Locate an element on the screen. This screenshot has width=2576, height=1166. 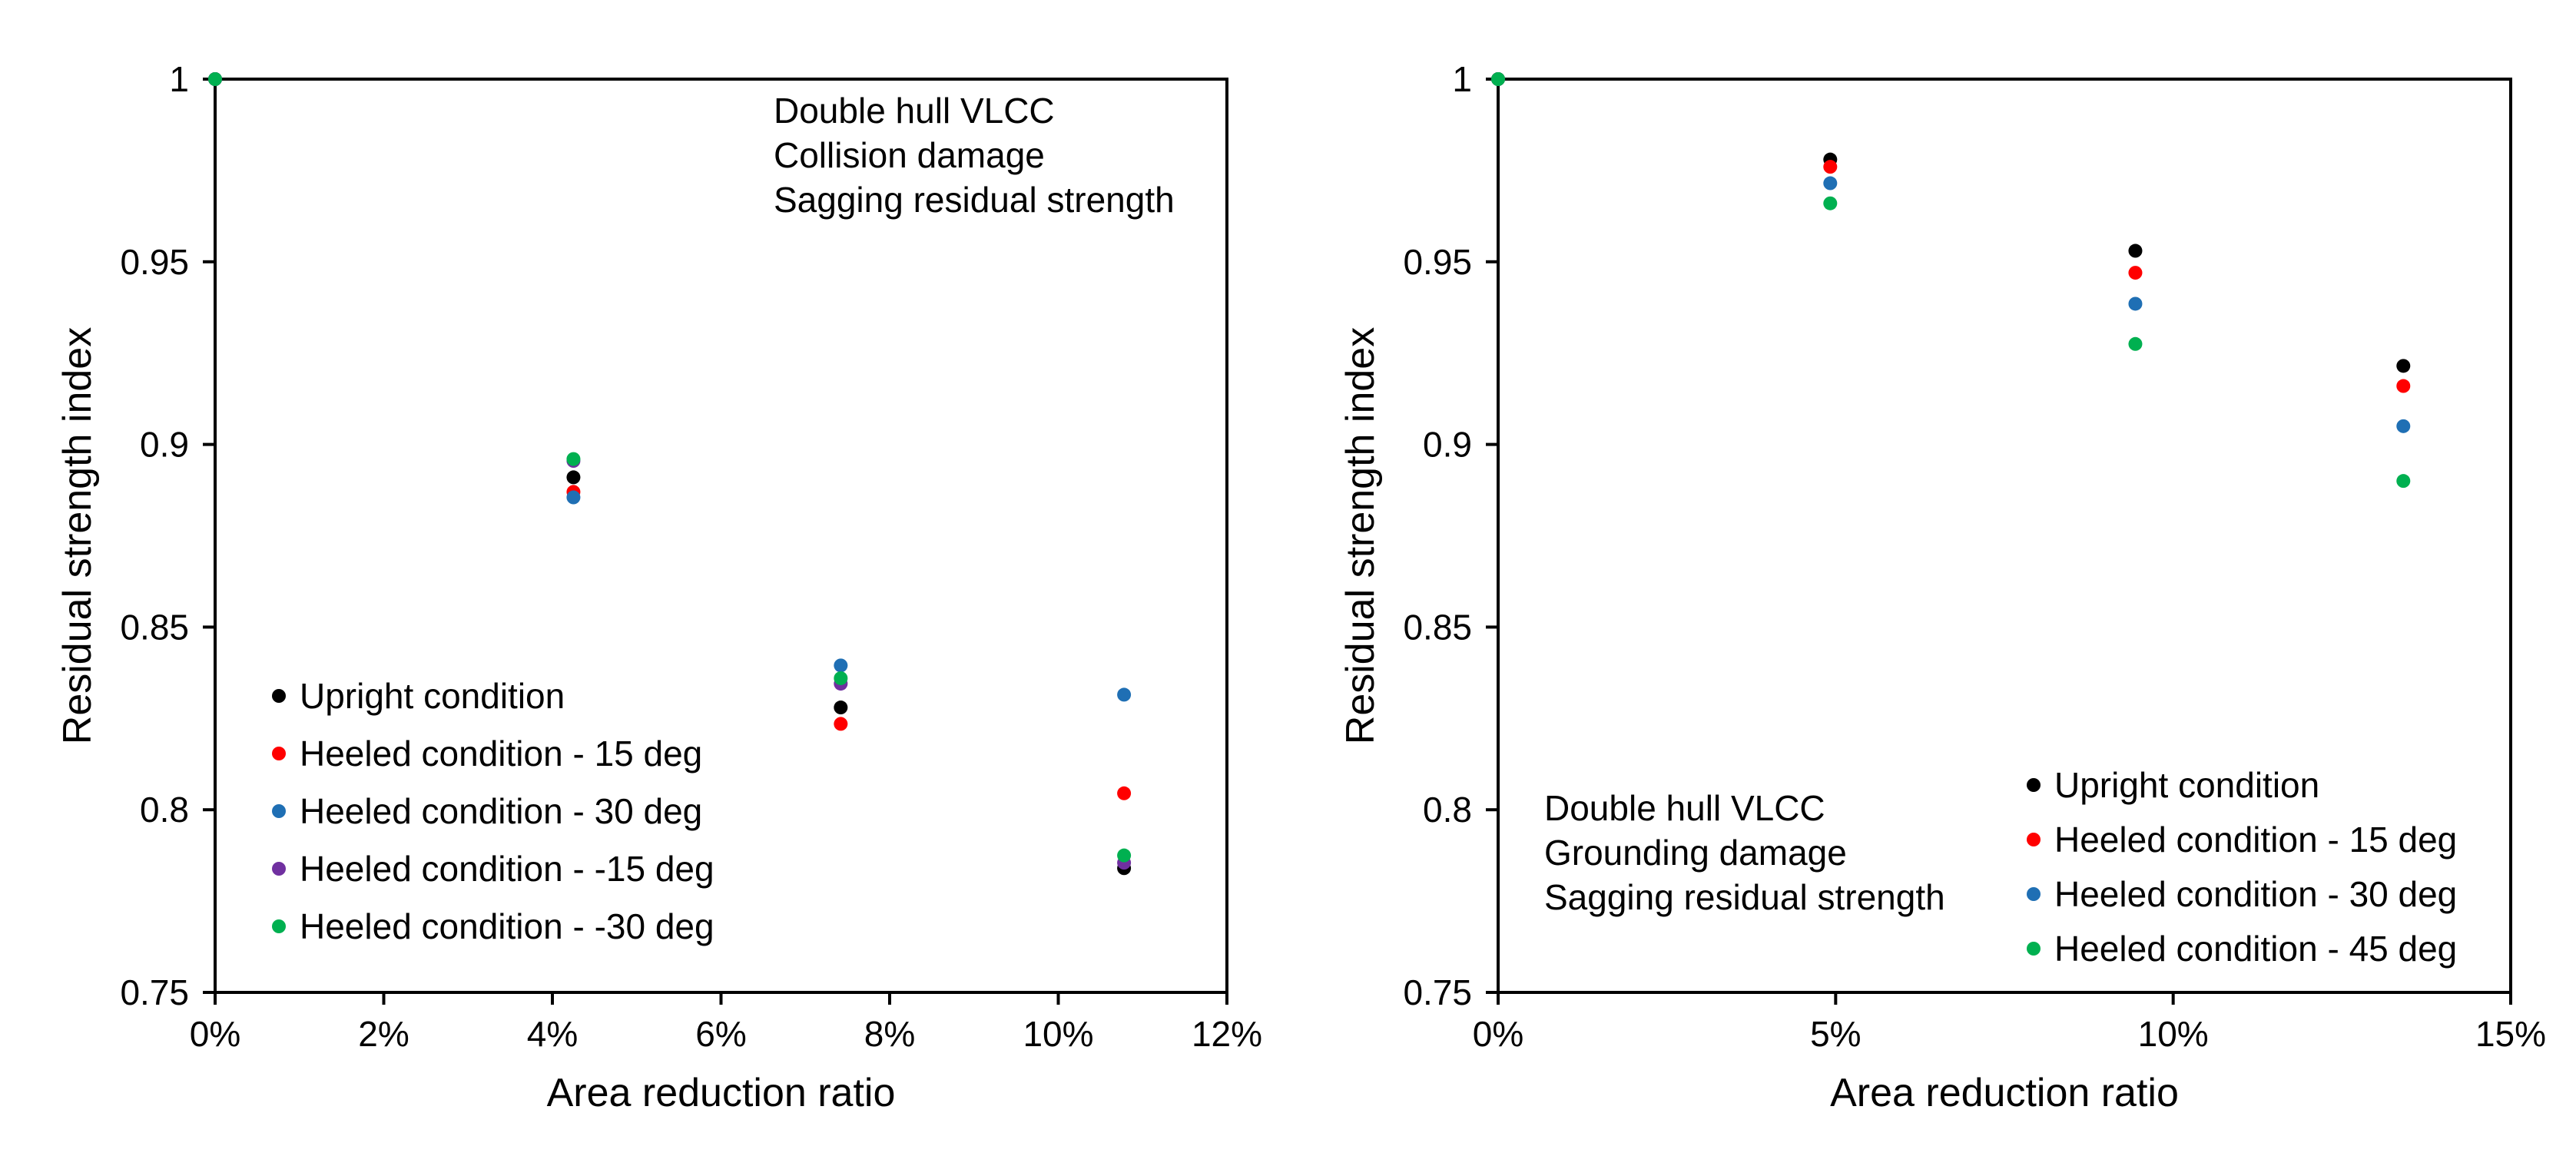
legend-label: Heeled condition - -30 deg is located at coordinates (507, 926).